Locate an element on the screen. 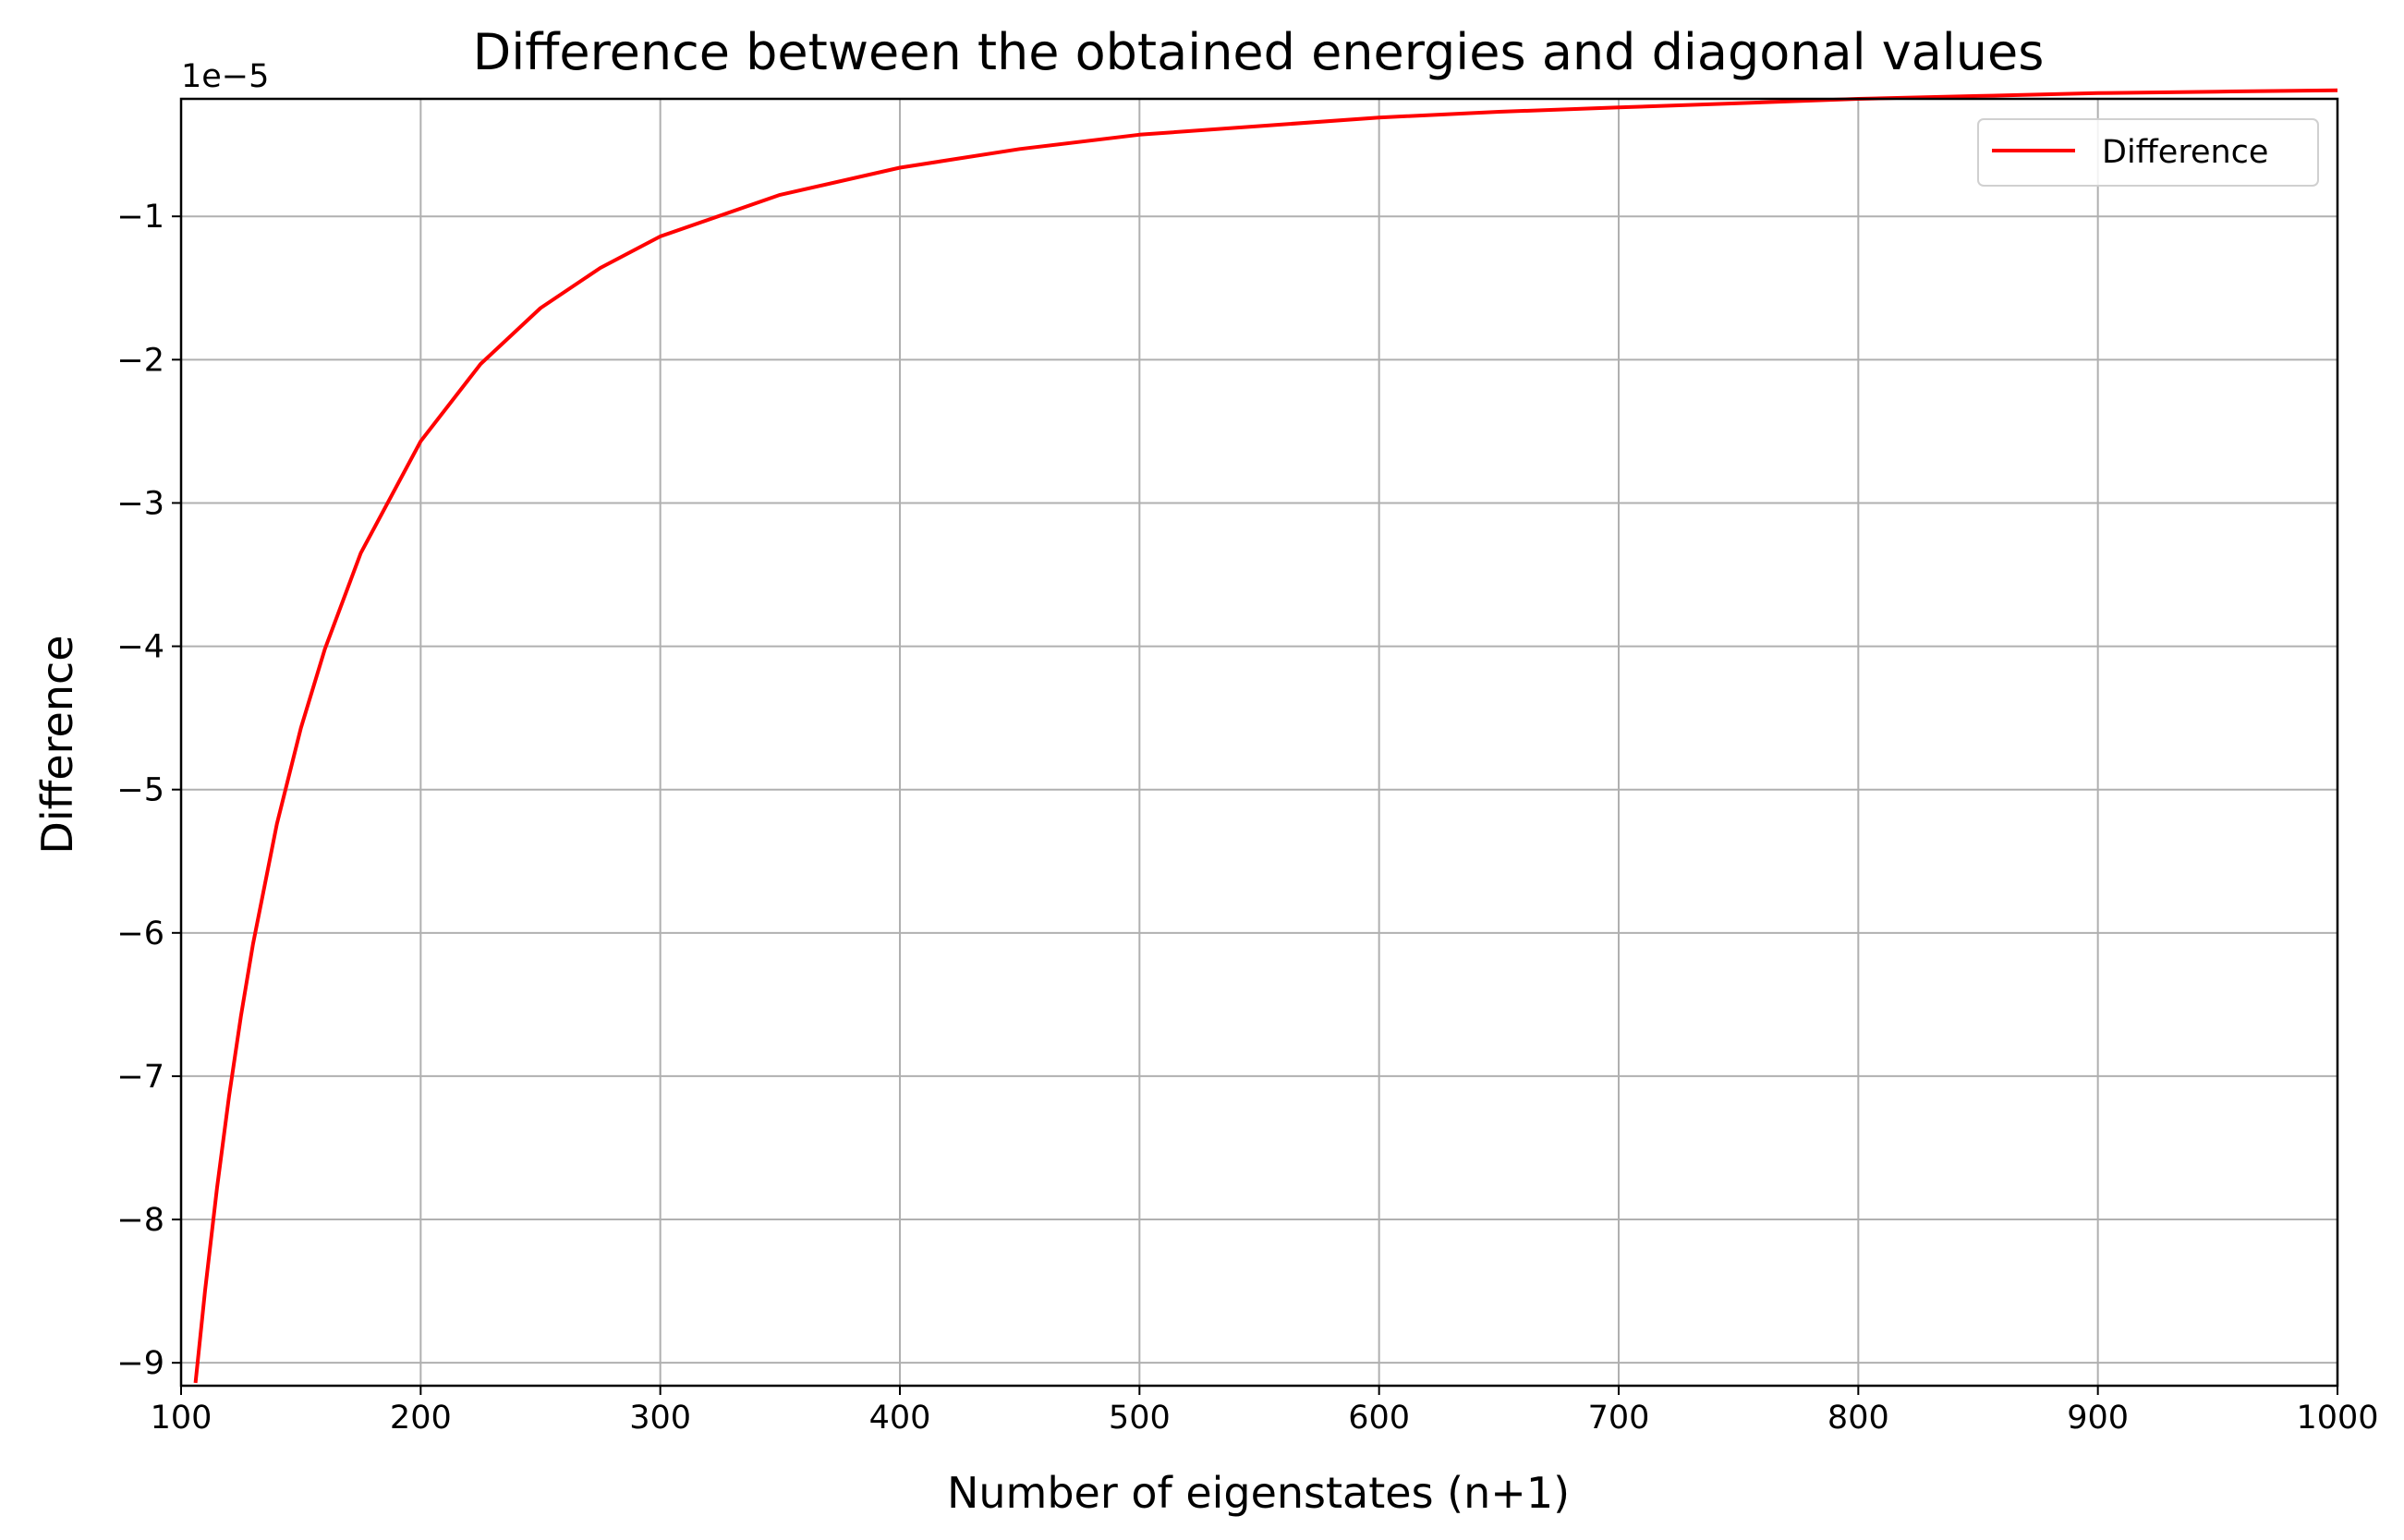 This screenshot has height=1540, width=2404. legend-box is located at coordinates (2148, 153).